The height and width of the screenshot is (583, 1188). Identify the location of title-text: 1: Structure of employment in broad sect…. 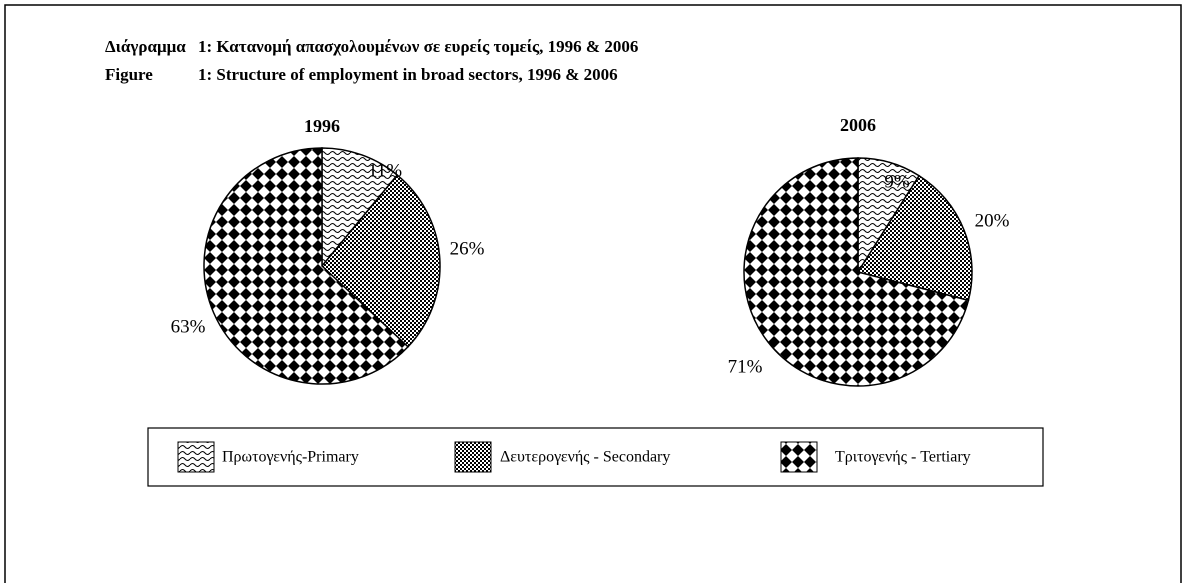
(408, 74).